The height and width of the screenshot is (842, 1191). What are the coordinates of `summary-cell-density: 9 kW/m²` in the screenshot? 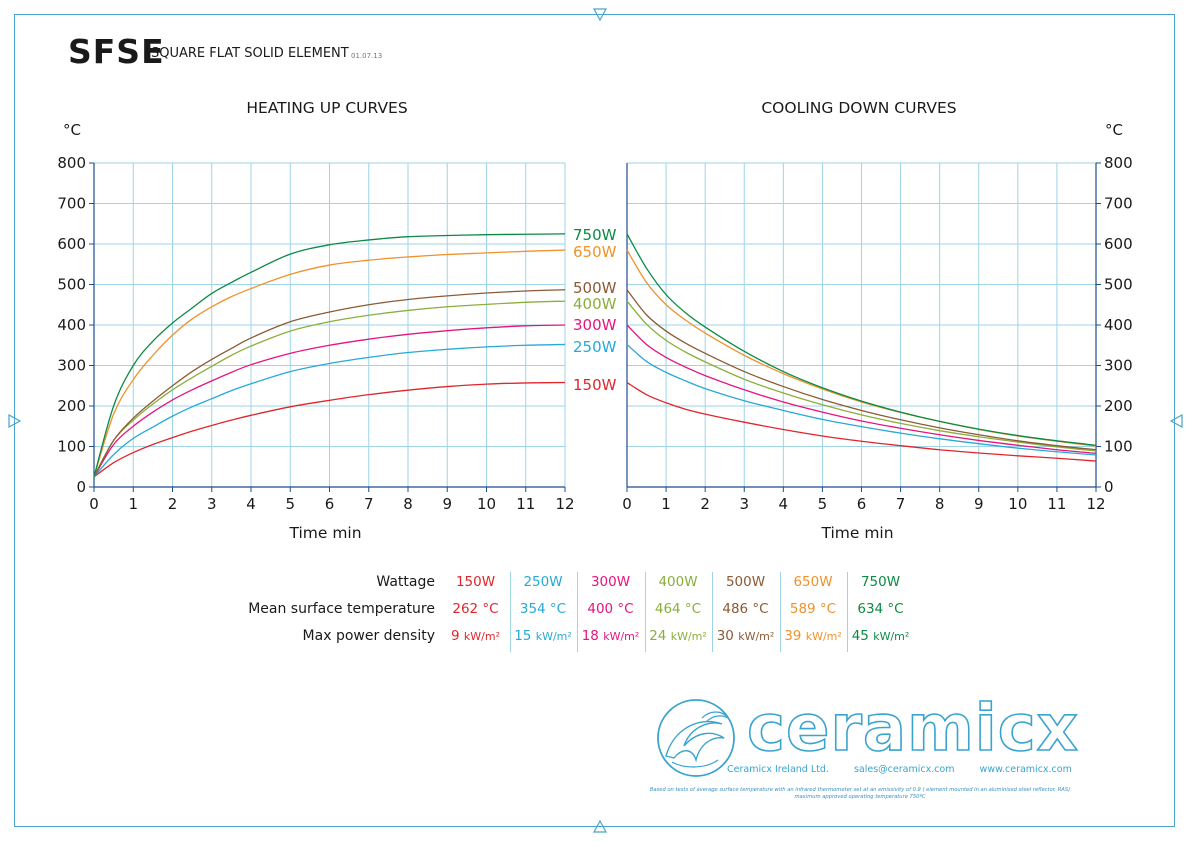 It's located at (475, 636).